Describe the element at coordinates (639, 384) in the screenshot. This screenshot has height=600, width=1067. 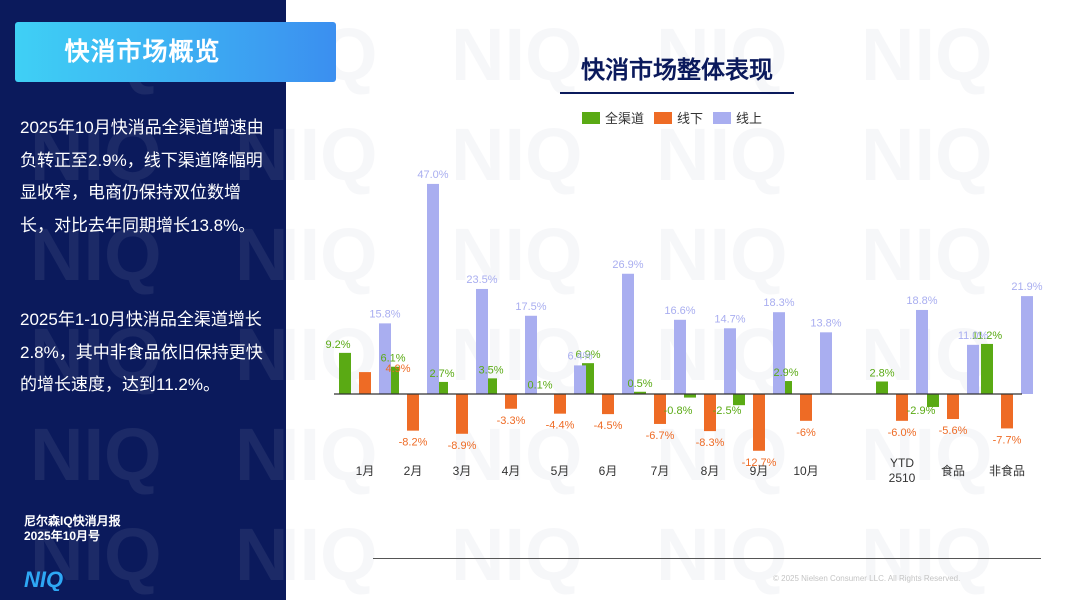
I see `data-label-all-channel-7: 0.5%` at that location.